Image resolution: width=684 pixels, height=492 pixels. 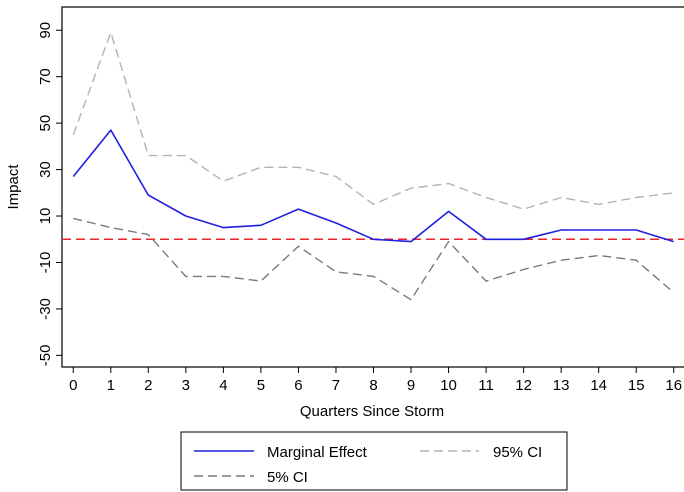 I want to click on legend-box, so click(x=374, y=461).